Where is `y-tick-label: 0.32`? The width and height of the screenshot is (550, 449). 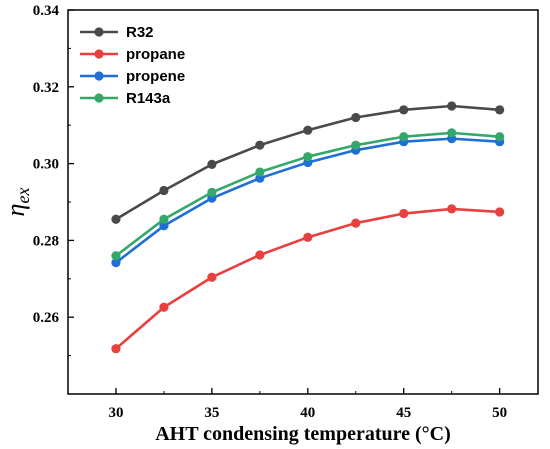
y-tick-label: 0.32 is located at coordinates (46, 88).